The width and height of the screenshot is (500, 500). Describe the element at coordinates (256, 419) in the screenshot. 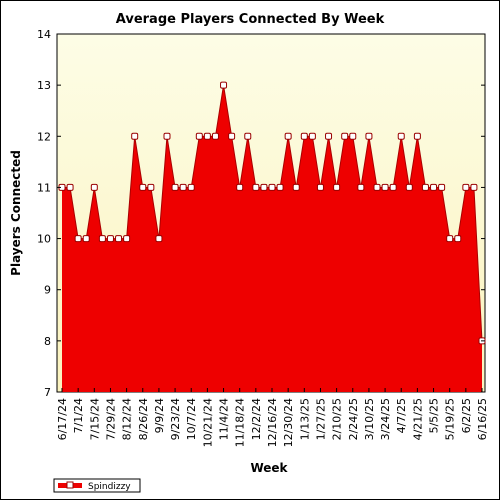

I see `x-tick-label: 12/2/24` at that location.